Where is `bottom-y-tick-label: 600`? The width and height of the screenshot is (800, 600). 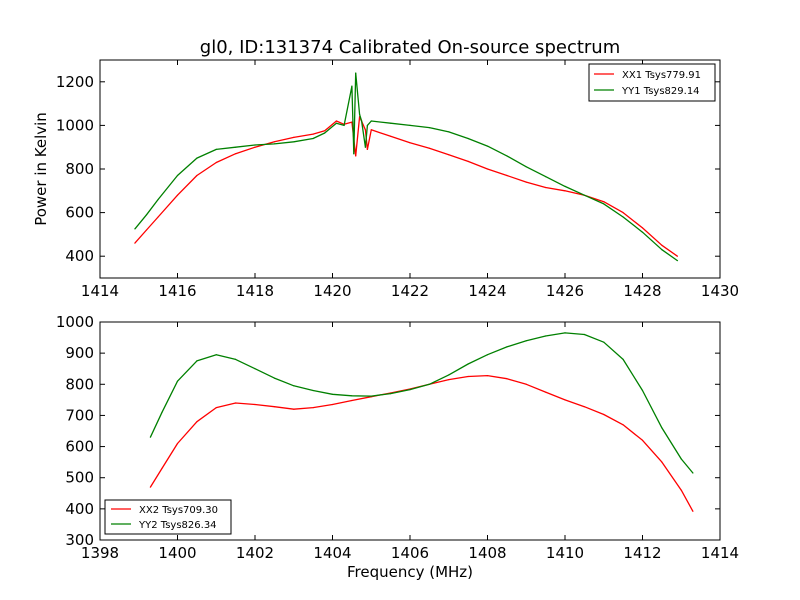 bottom-y-tick-label: 600 is located at coordinates (79, 447).